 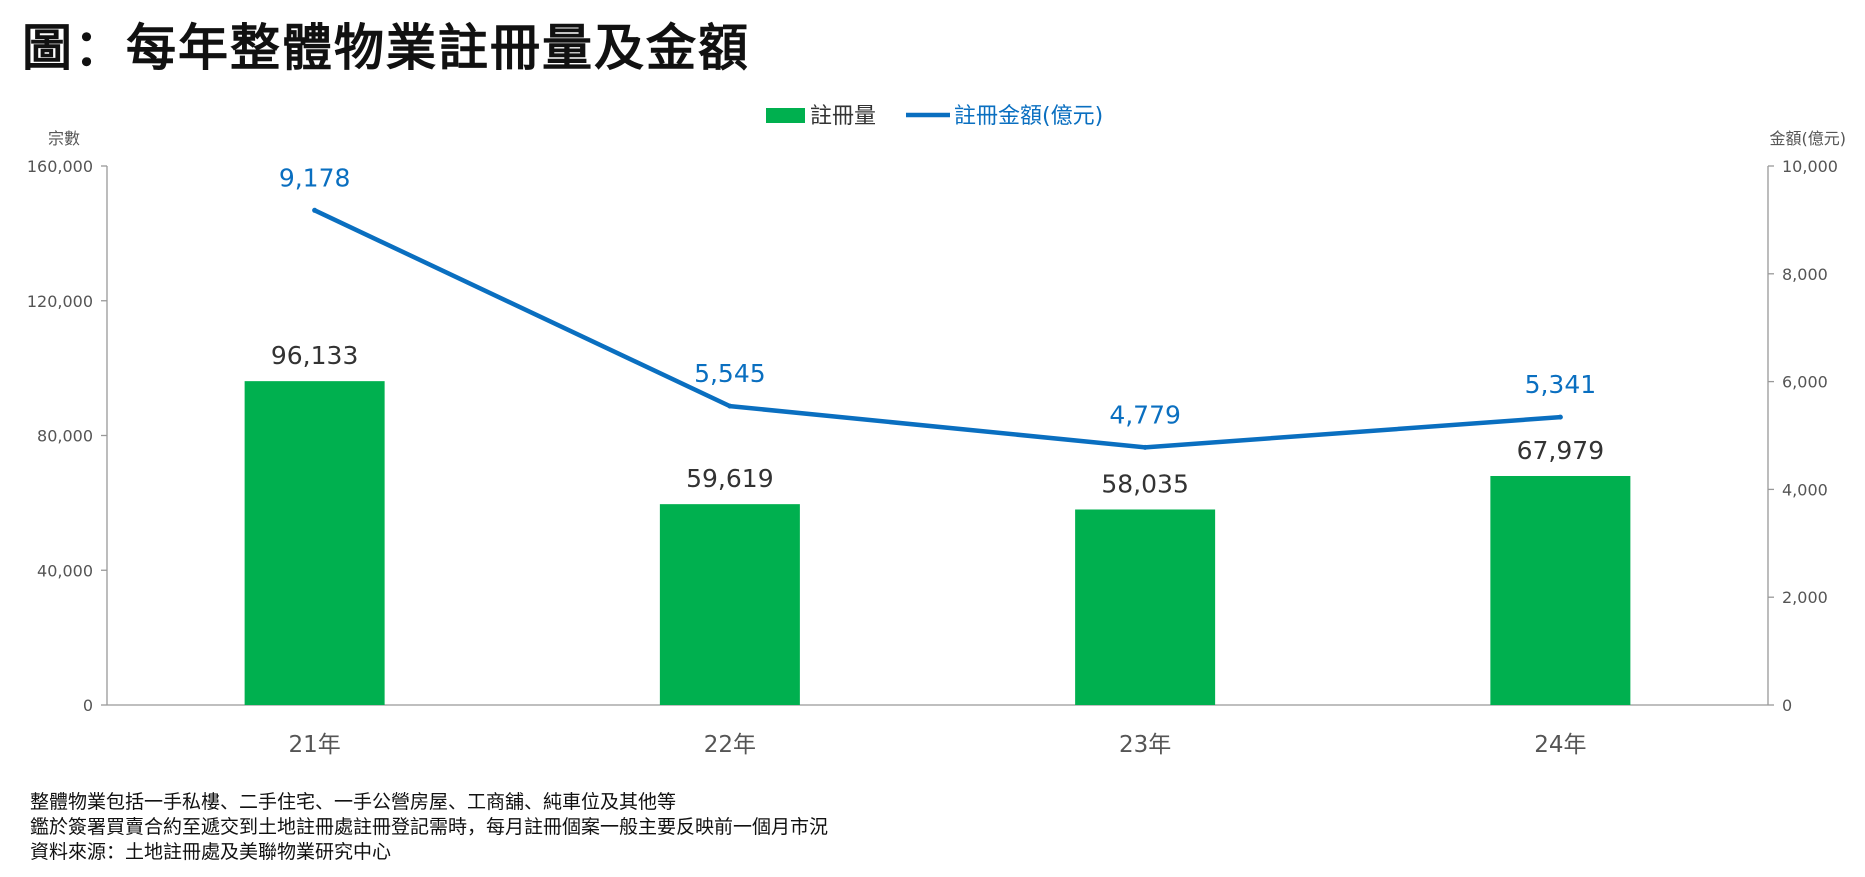 I want to click on bar-label: 67,979, so click(x=1560, y=450).